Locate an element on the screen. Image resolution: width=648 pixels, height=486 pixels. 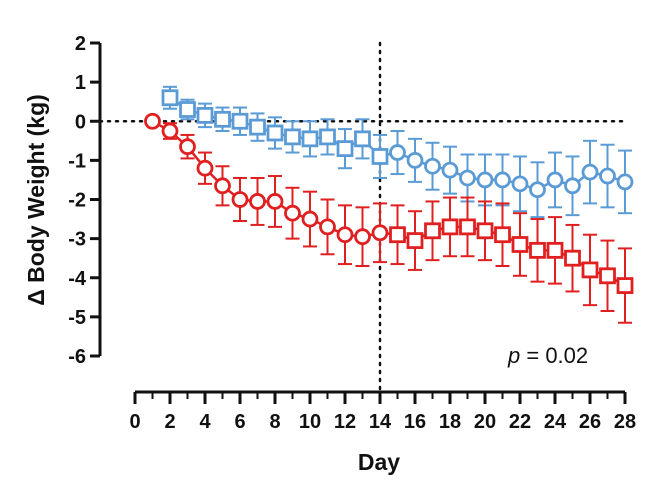
y-tick-label: 0 is located at coordinates (80, 122).